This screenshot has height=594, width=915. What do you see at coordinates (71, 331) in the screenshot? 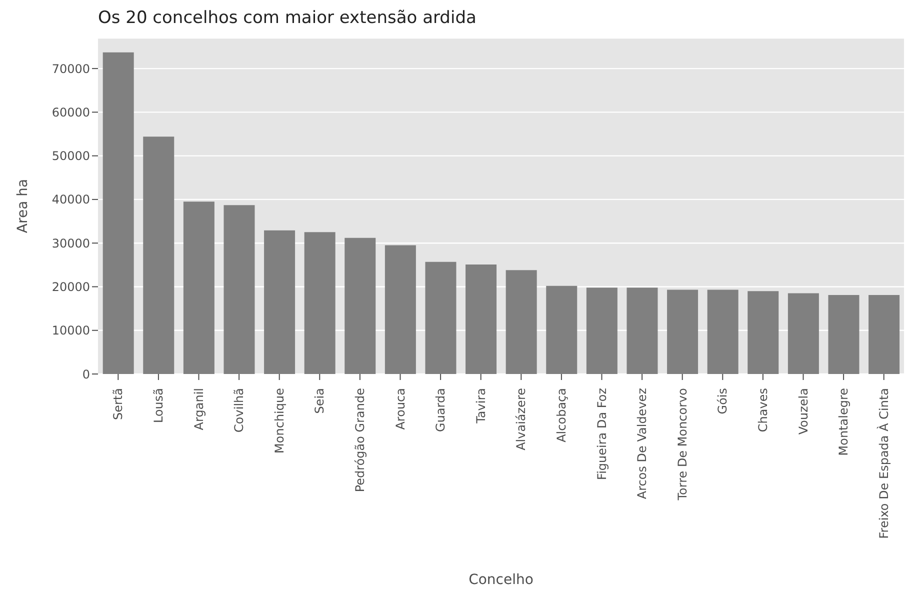
I see `y-tick-label: 10000` at bounding box center [71, 331].